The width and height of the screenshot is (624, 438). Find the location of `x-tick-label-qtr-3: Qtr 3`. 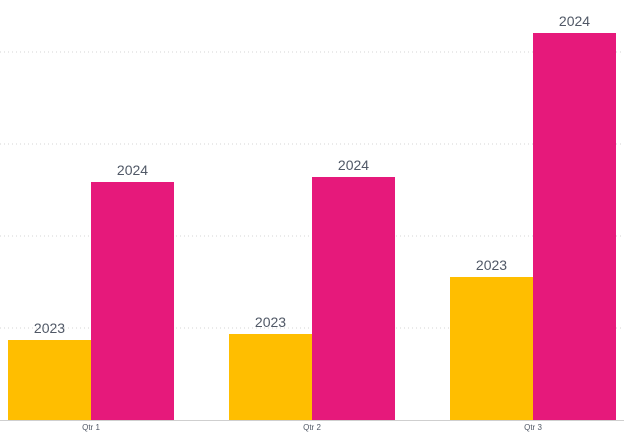

x-tick-label-qtr-3: Qtr 3 is located at coordinates (533, 427).